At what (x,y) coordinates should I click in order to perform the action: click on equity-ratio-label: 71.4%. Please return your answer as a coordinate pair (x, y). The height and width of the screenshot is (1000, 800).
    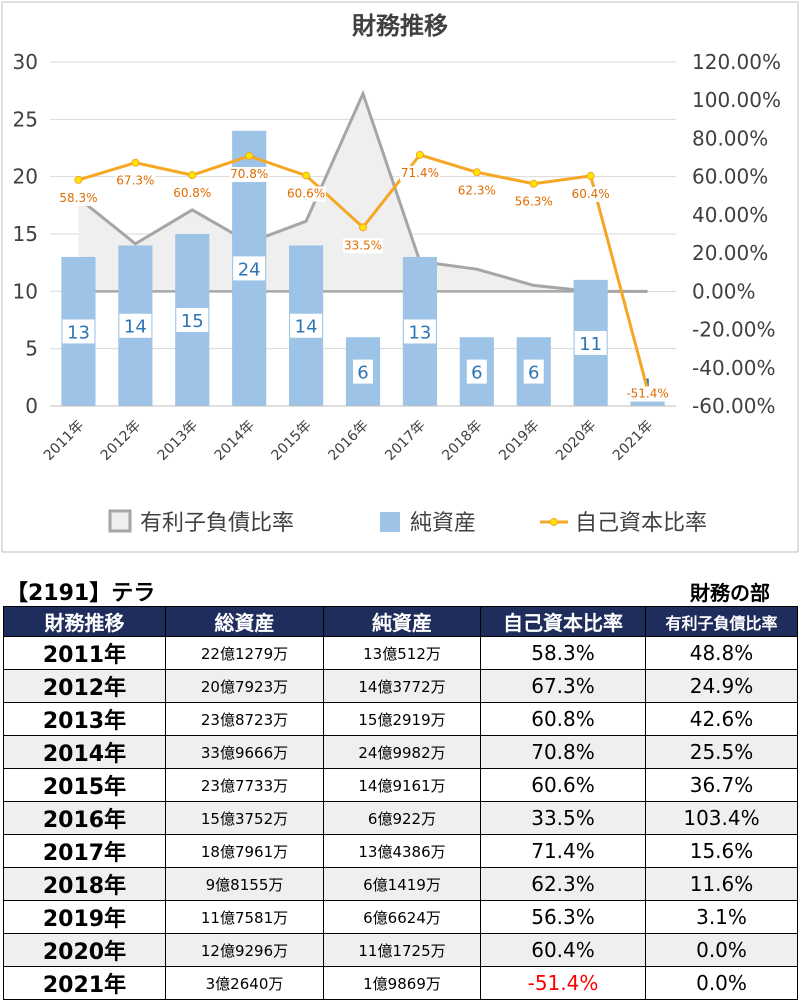
    Looking at the image, I should click on (420, 173).